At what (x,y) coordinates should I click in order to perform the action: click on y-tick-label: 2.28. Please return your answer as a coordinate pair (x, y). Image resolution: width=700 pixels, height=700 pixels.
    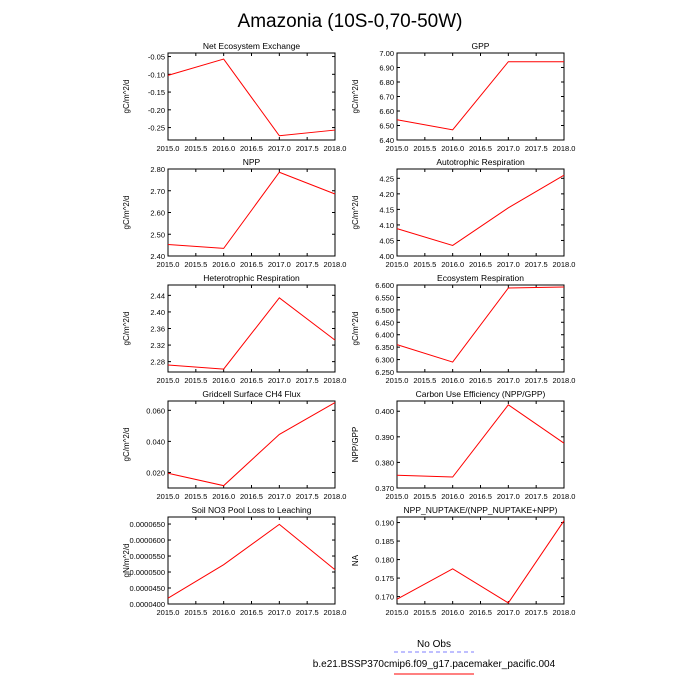
    Looking at the image, I should click on (157, 362).